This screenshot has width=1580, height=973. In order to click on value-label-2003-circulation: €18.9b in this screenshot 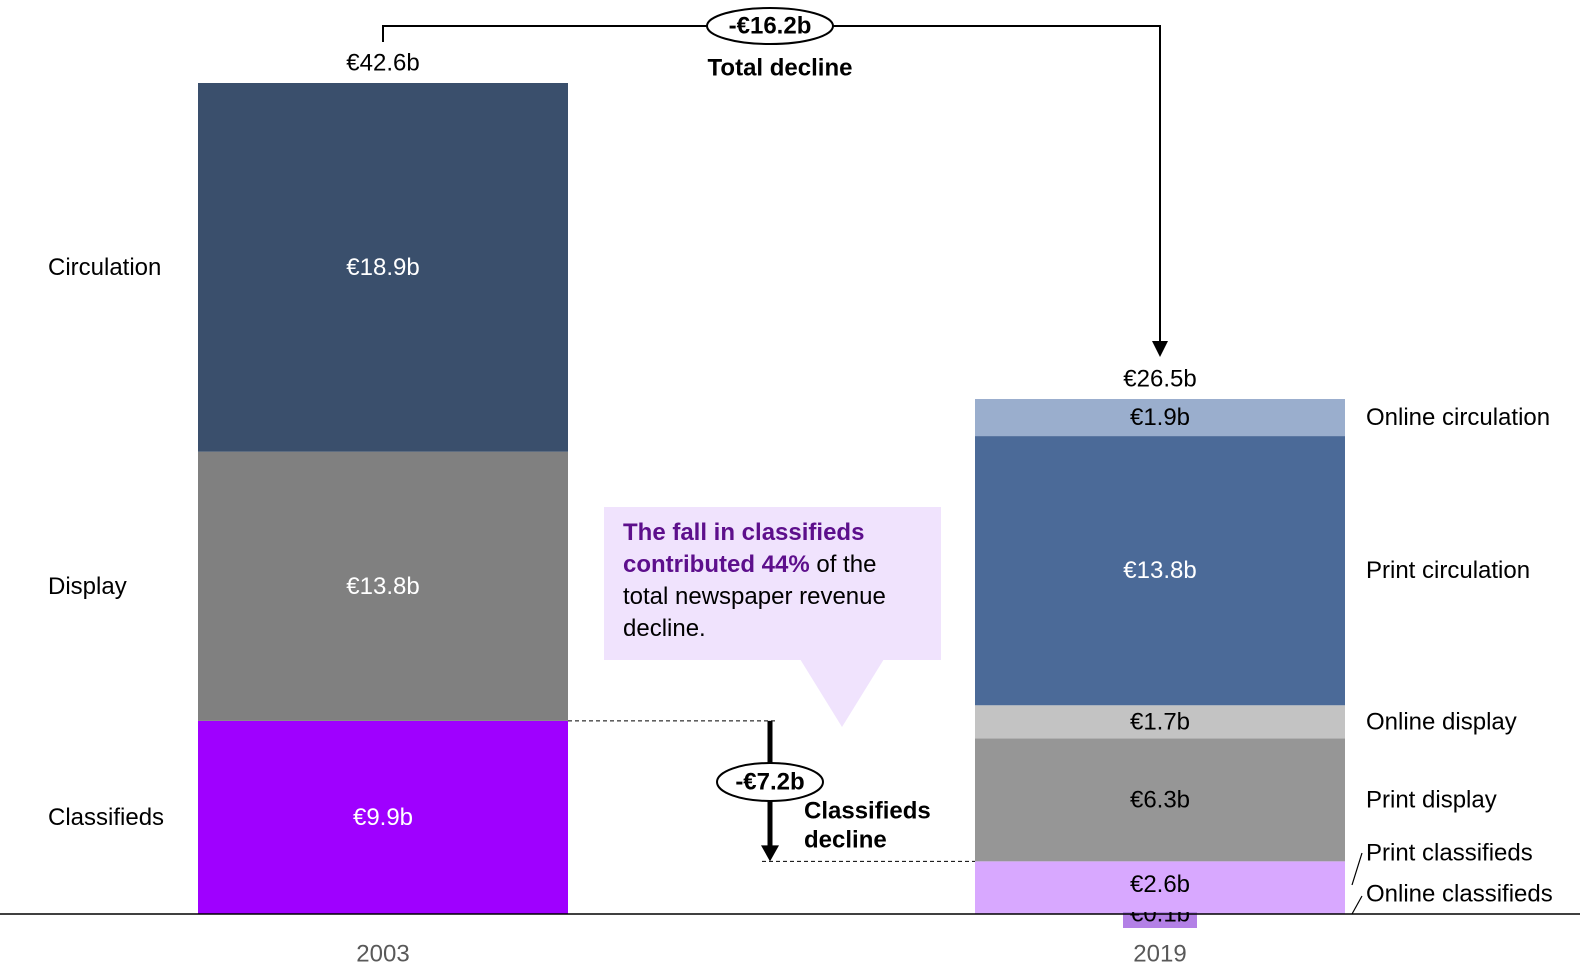, I will do `click(382, 267)`.